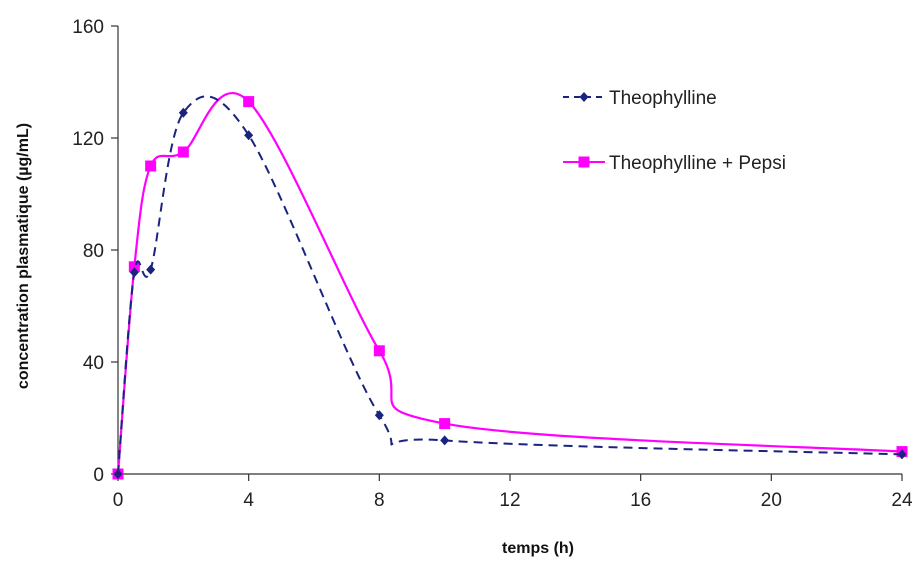 This screenshot has height=572, width=918. What do you see at coordinates (663, 98) in the screenshot?
I see `legend-label-theophylline: Theophylline` at bounding box center [663, 98].